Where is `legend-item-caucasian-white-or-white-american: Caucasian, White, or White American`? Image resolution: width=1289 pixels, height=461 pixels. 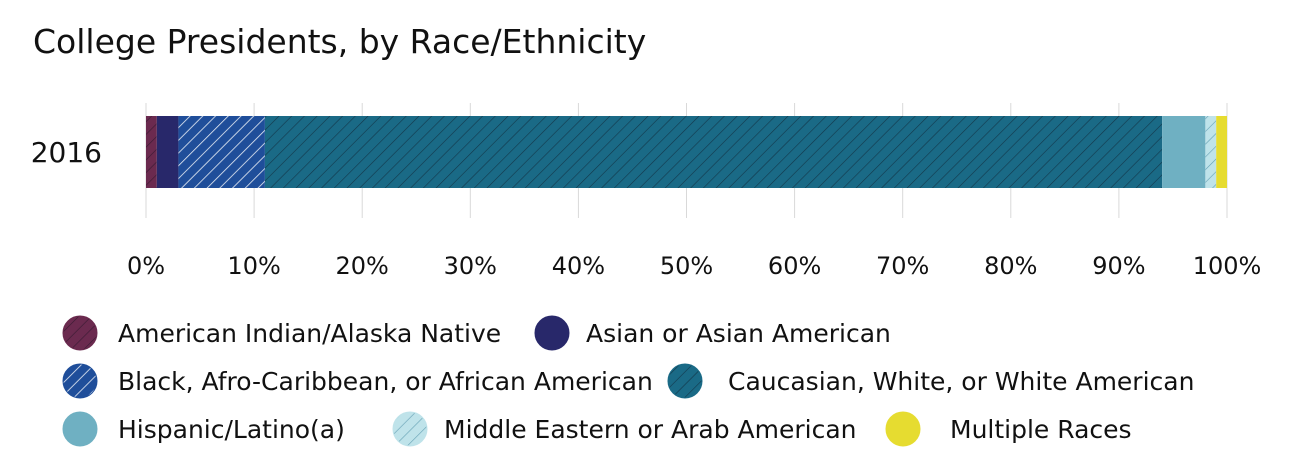 legend-item-caucasian-white-or-white-american: Caucasian, White, or White American is located at coordinates (930, 381).